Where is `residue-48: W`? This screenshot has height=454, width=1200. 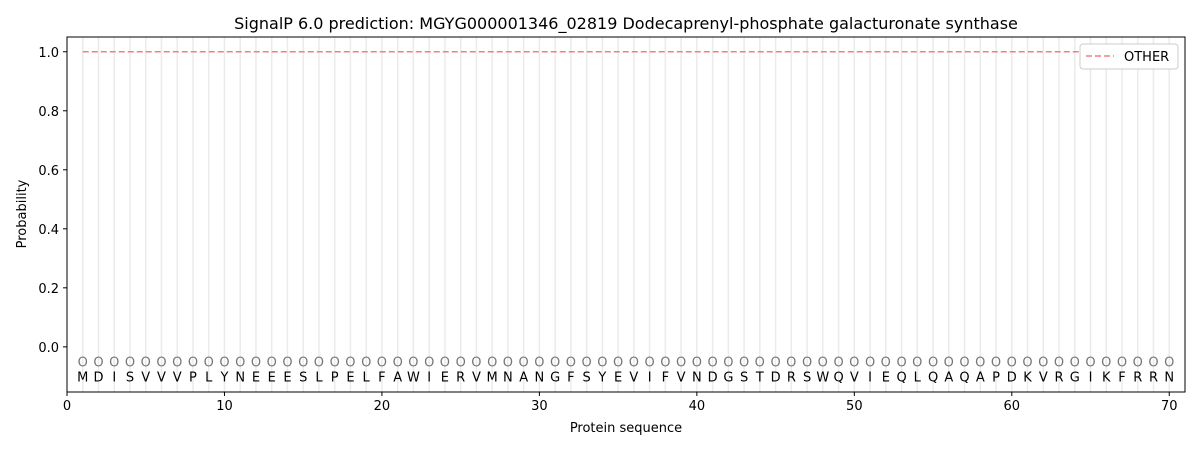
residue-48: W is located at coordinates (822, 377).